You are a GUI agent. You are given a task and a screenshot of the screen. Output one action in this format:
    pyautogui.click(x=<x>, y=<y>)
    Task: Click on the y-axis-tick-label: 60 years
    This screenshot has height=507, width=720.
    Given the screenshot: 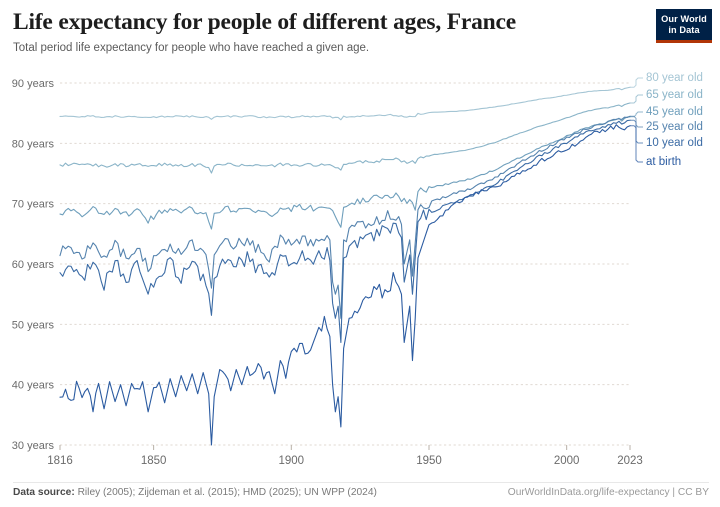 What is the action you would take?
    pyautogui.click(x=33, y=265)
    